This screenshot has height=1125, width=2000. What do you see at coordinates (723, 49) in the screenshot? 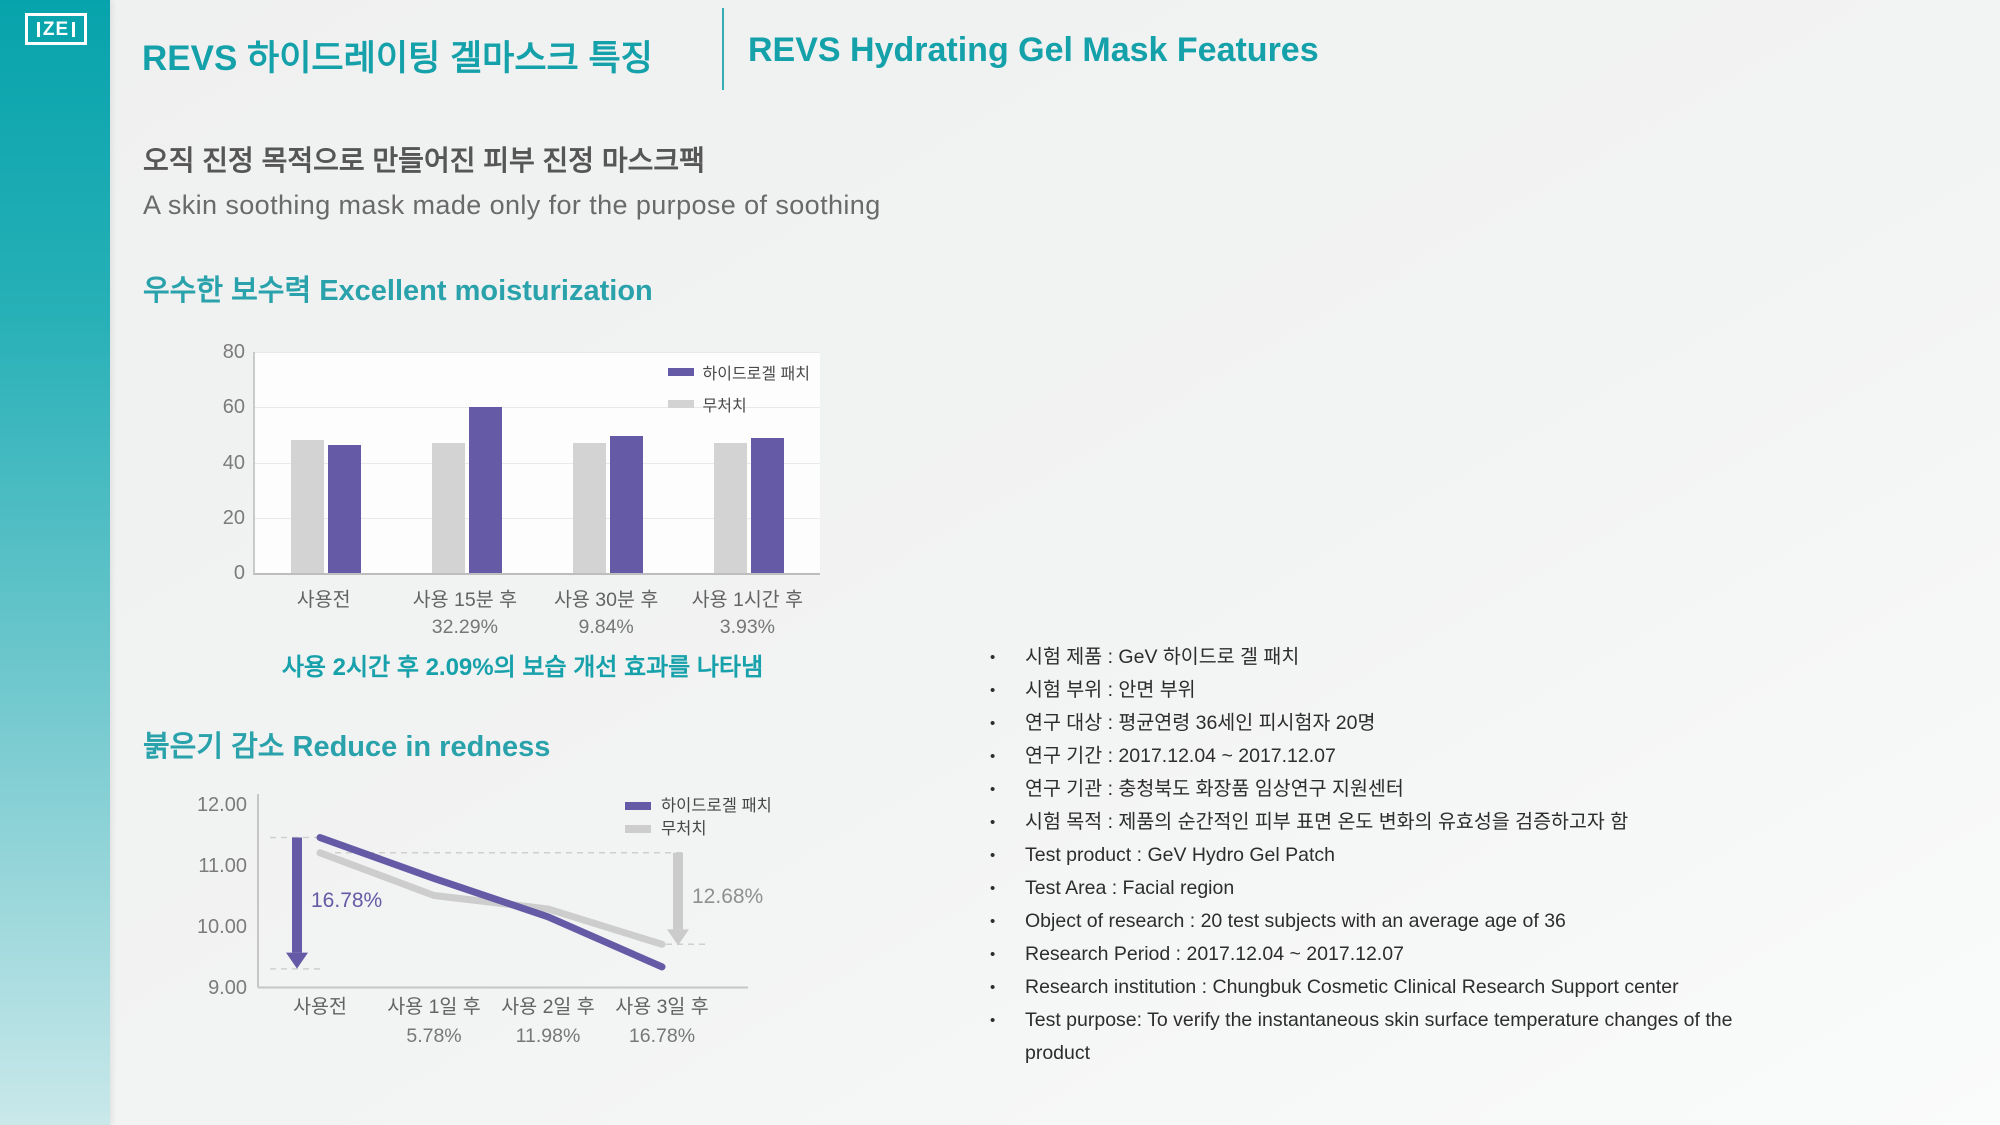
I see `title-divider` at bounding box center [723, 49].